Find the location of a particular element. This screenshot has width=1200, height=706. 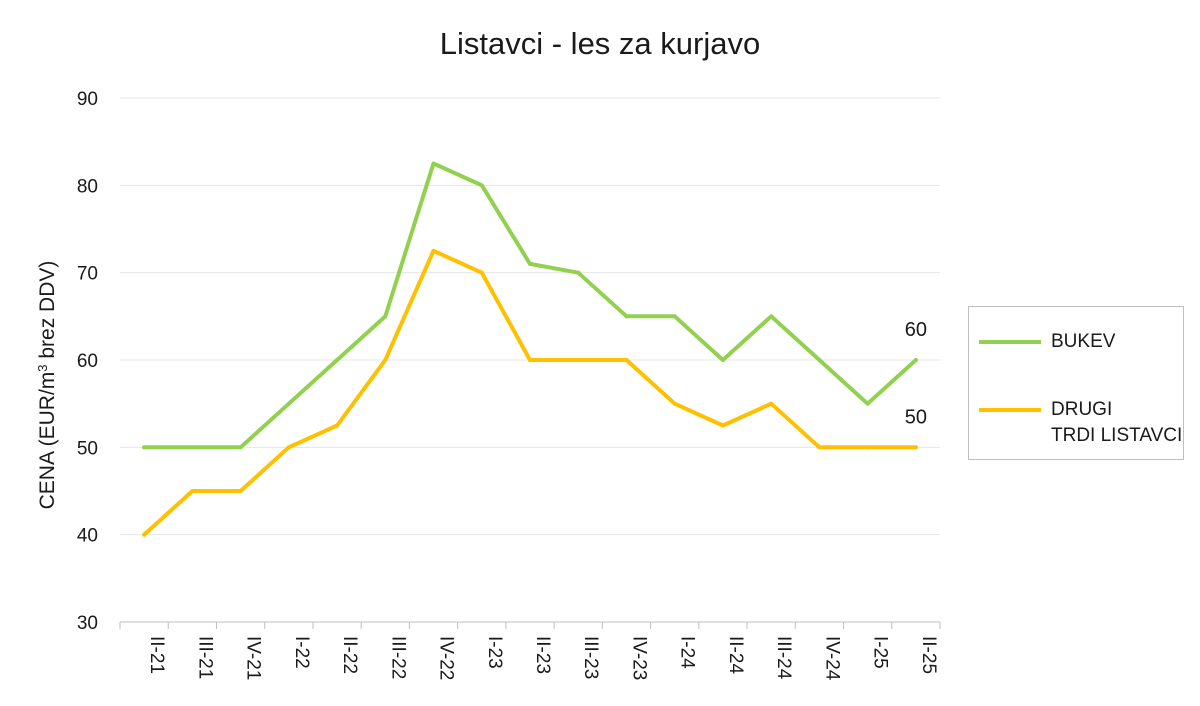

x-tick-label: II-25 is located at coordinates (928, 655).